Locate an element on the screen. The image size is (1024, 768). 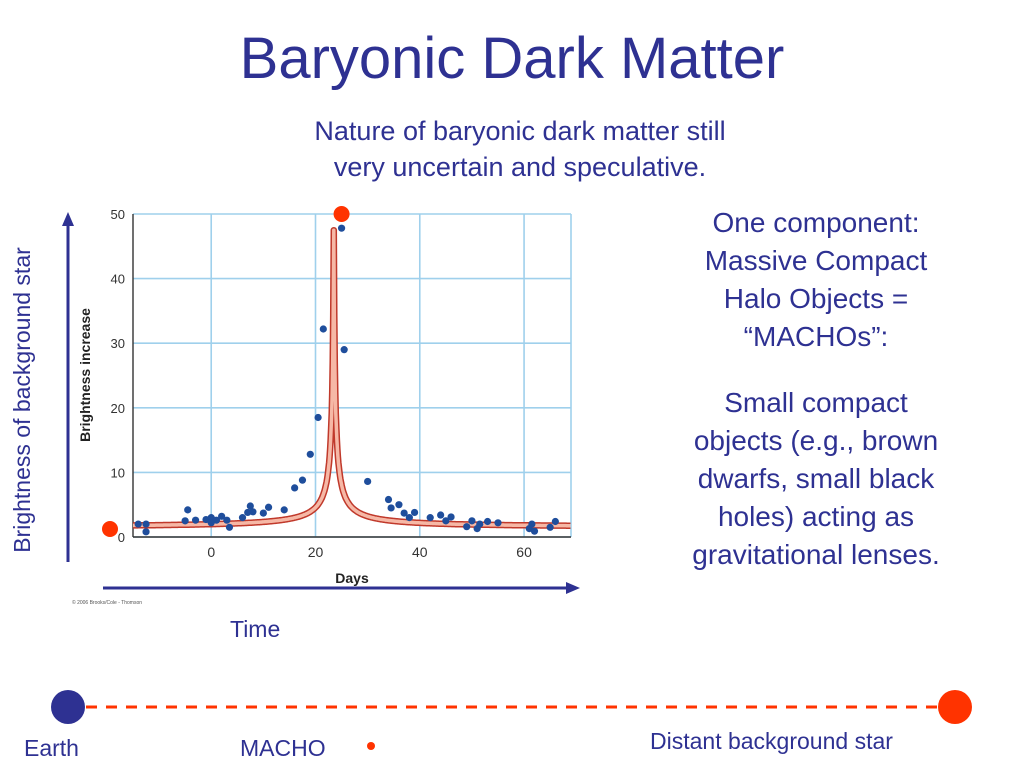
earth-label: Earth is located at coordinates (51, 748).